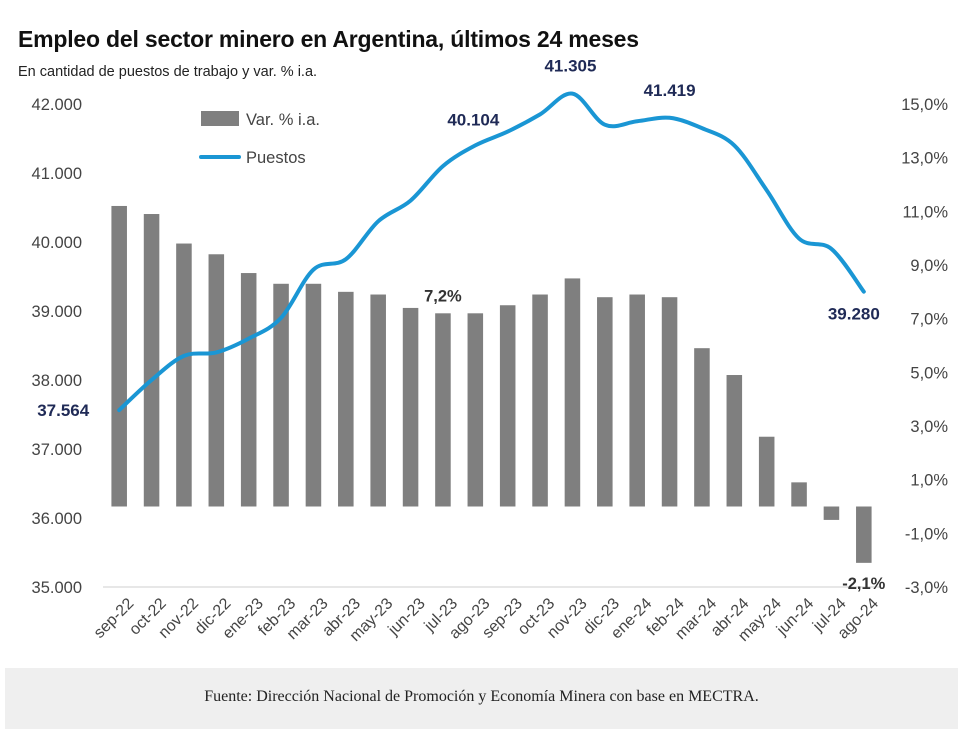 The image size is (960, 733). I want to click on y-right-tick-label: 15,0%, so click(924, 105).